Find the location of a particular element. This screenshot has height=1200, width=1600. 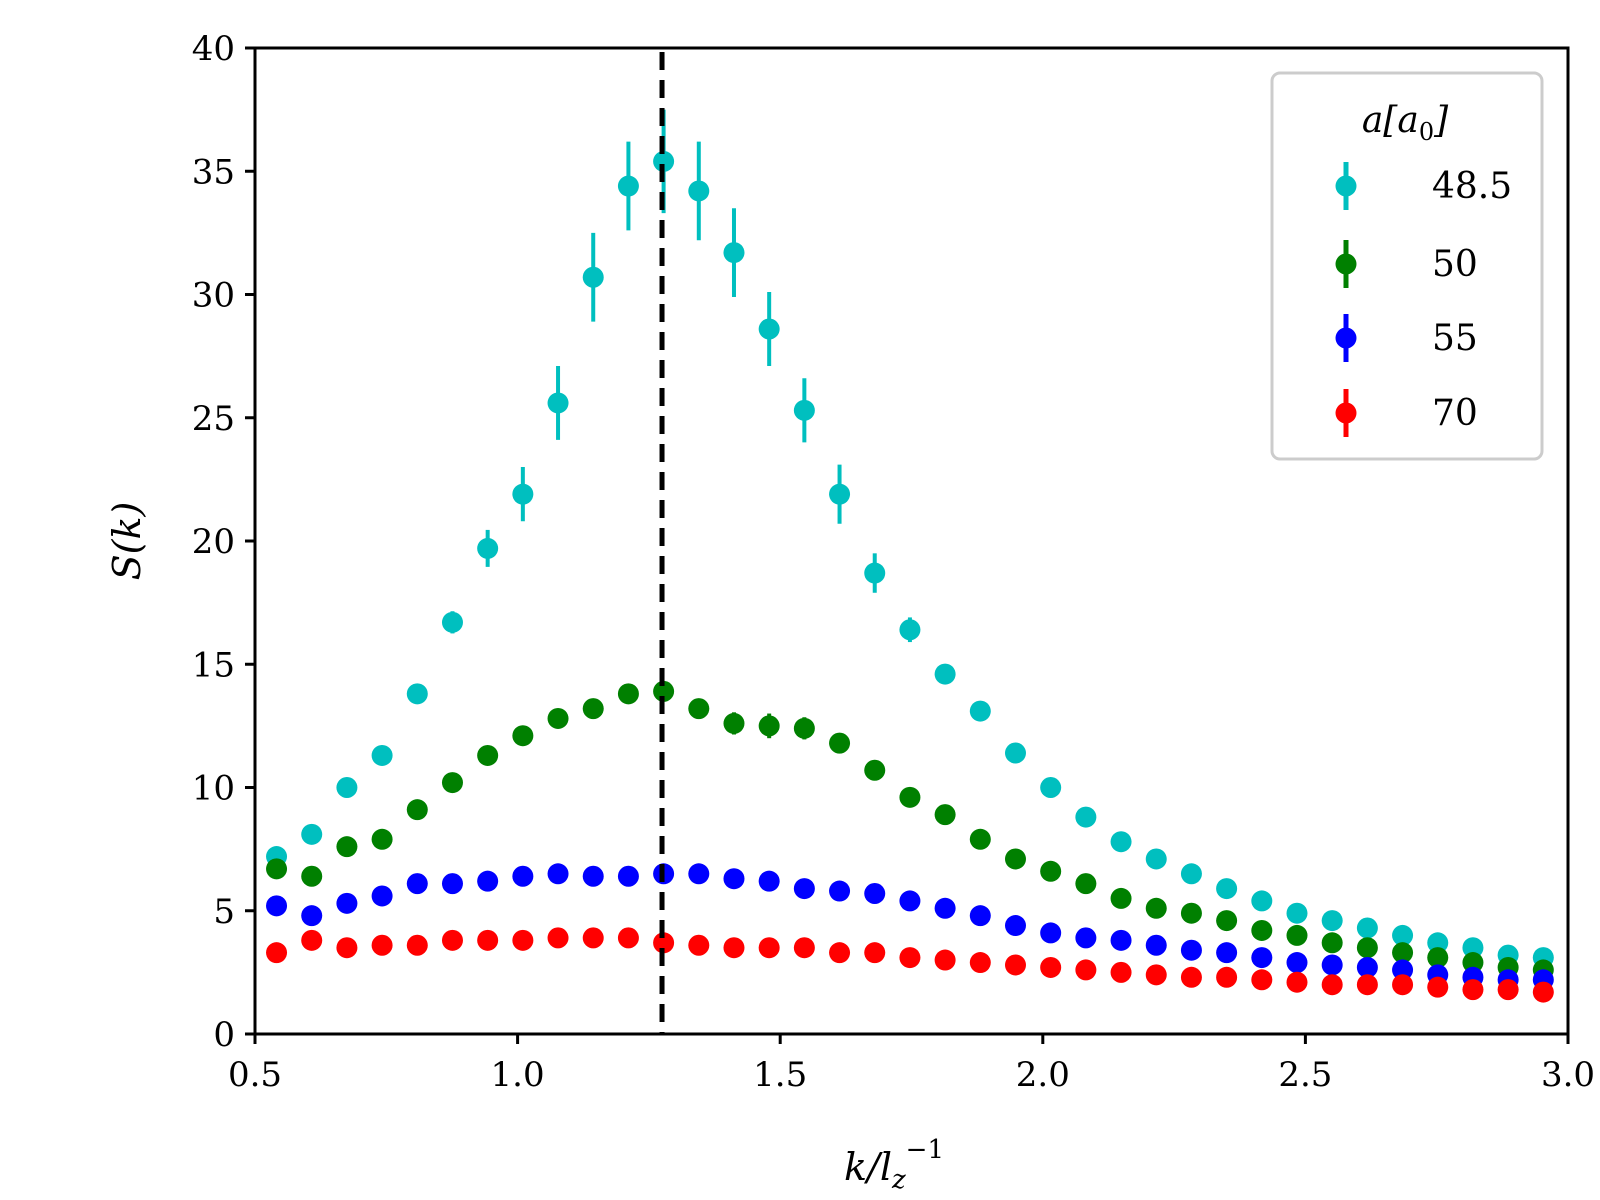

legend-label: 50 is located at coordinates (1455, 264).